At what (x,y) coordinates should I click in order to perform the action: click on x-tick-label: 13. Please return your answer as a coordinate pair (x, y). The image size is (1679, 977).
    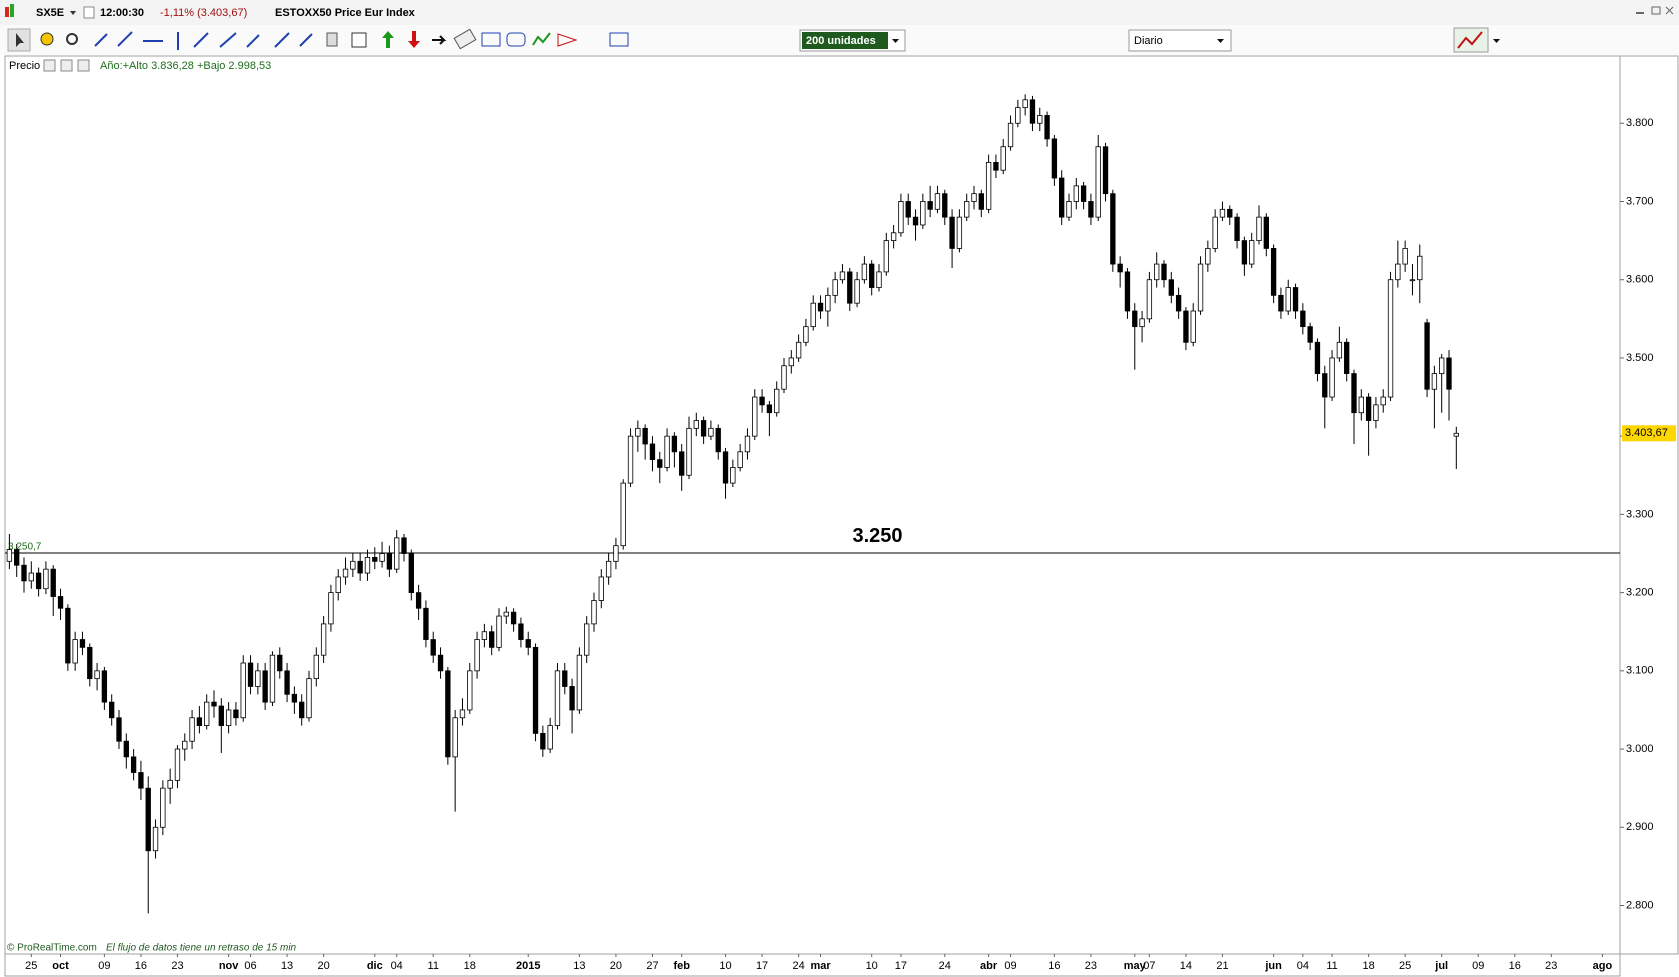
    Looking at the image, I should click on (287, 966).